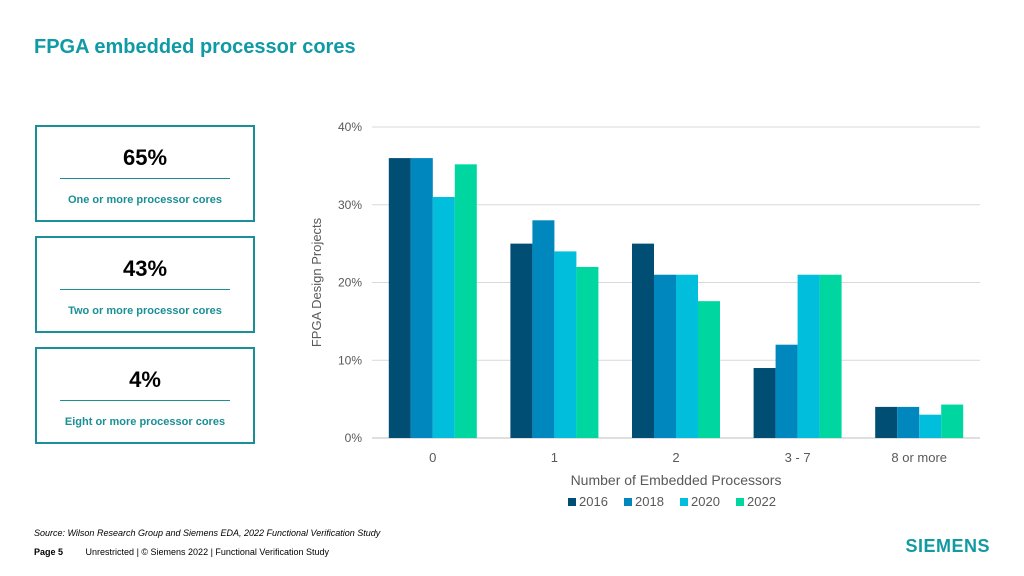 This screenshot has width=1024, height=576. Describe the element at coordinates (947, 546) in the screenshot. I see `siemens-logo: SIEMENS` at that location.